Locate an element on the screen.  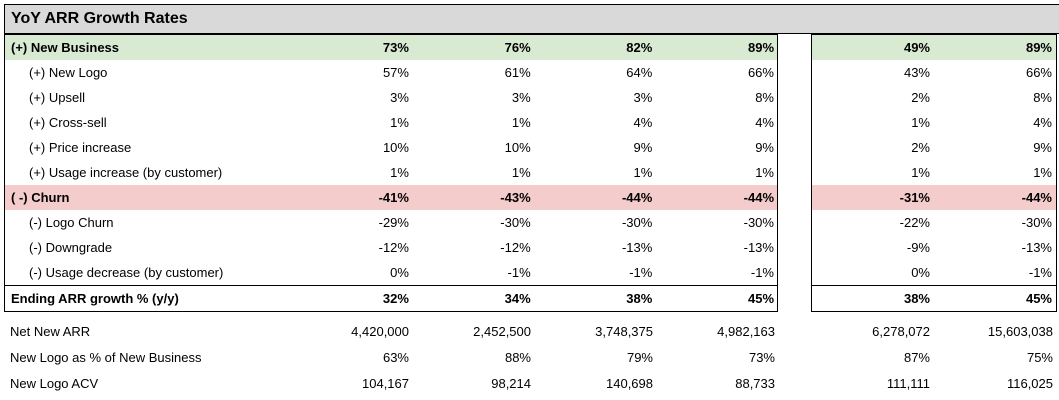
value-cell: 15,603,038 is located at coordinates (1020, 331).